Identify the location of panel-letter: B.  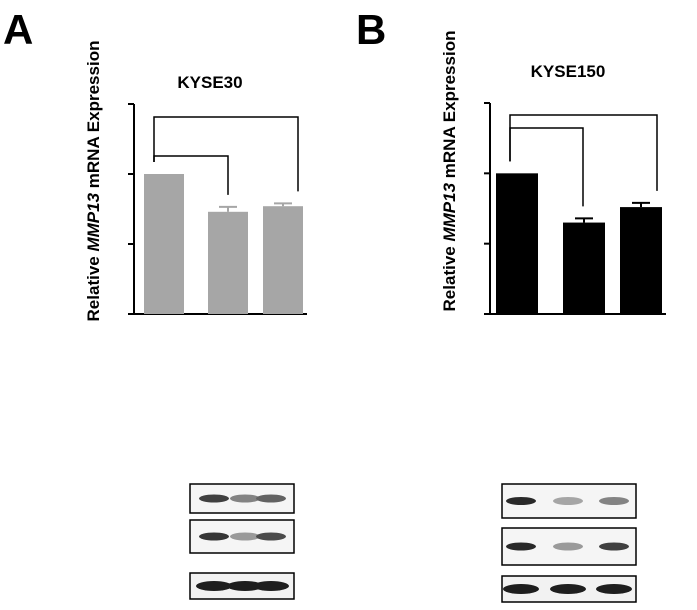
(371, 29).